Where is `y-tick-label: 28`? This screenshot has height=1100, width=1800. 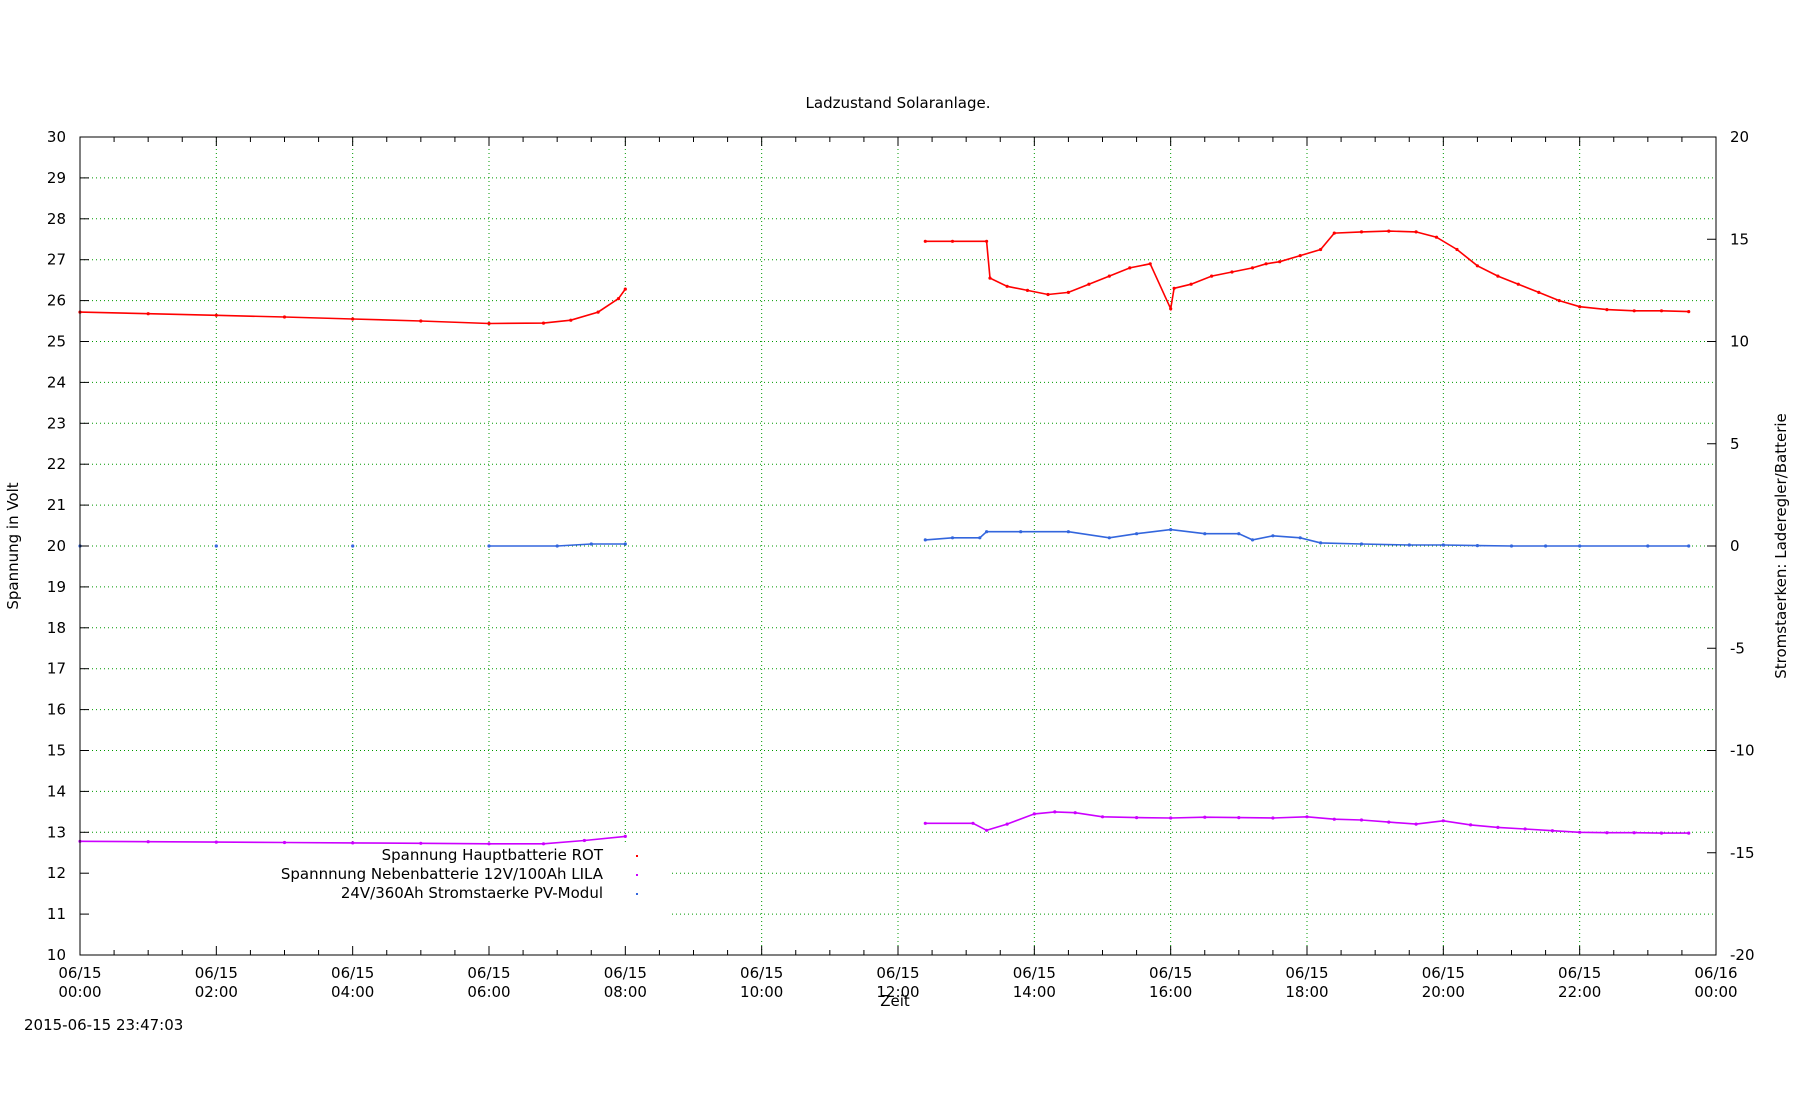 y-tick-label: 28 is located at coordinates (56, 219).